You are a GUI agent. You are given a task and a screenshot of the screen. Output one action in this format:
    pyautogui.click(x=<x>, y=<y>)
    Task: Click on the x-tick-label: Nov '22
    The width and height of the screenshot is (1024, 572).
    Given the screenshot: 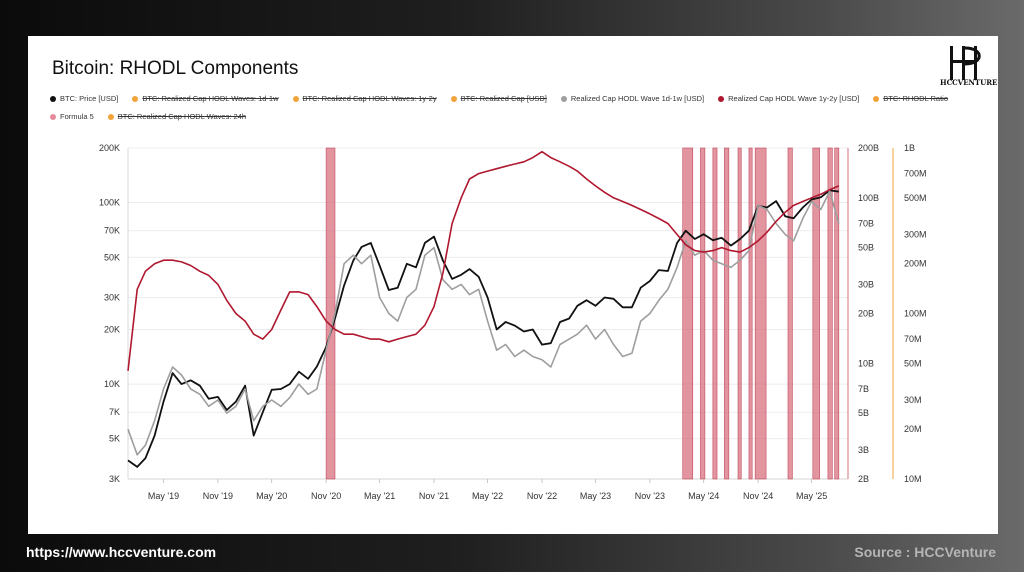 What is the action you would take?
    pyautogui.click(x=542, y=496)
    